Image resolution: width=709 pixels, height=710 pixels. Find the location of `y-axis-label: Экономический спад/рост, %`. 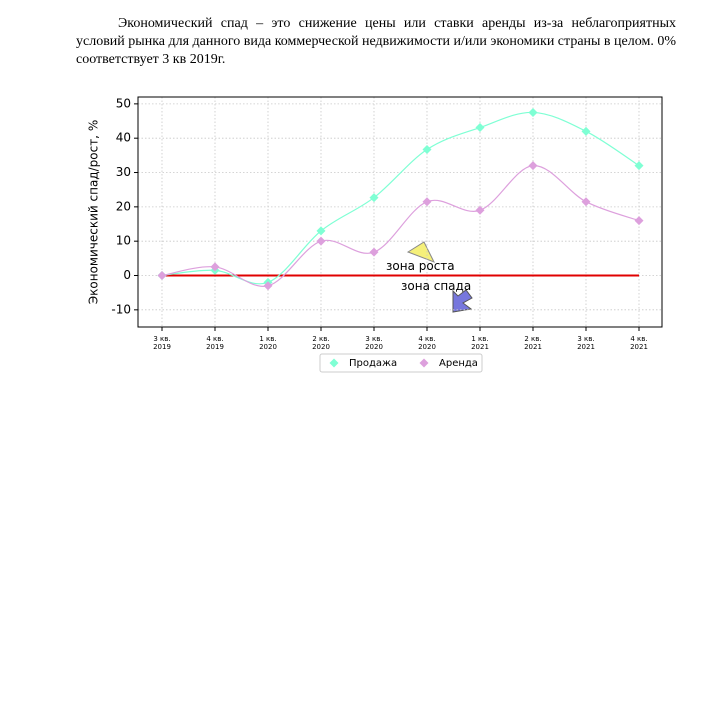

y-axis-label: Экономический спад/рост, % is located at coordinates (94, 212).